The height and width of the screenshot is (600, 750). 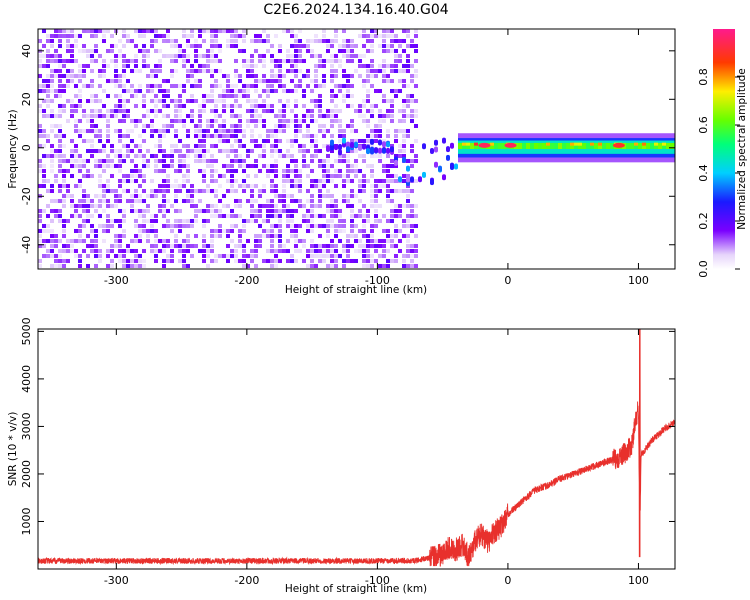 I want to click on spectrogram-ytick-label: 40, so click(x=26, y=51).